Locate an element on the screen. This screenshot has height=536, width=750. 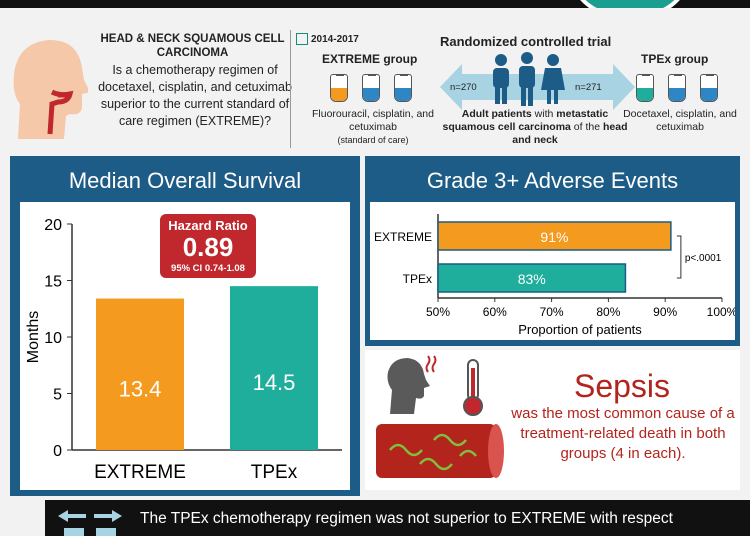
trial-type: Randomized controlled trial is located at coordinates (526, 41).